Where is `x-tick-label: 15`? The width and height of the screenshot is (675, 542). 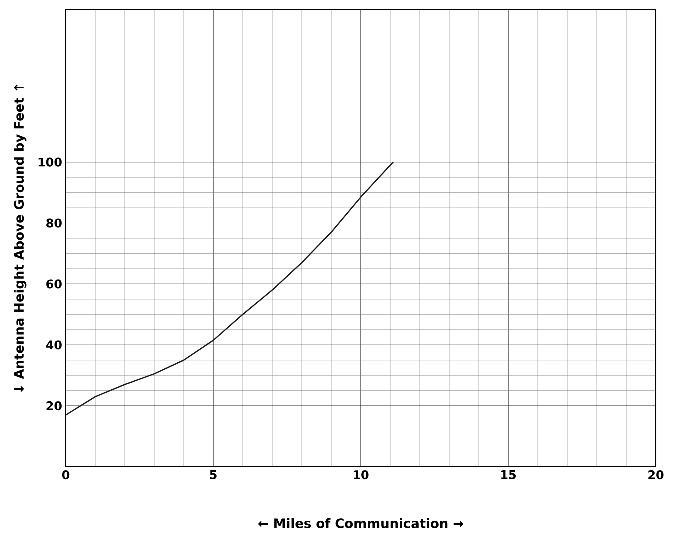 x-tick-label: 15 is located at coordinates (509, 475).